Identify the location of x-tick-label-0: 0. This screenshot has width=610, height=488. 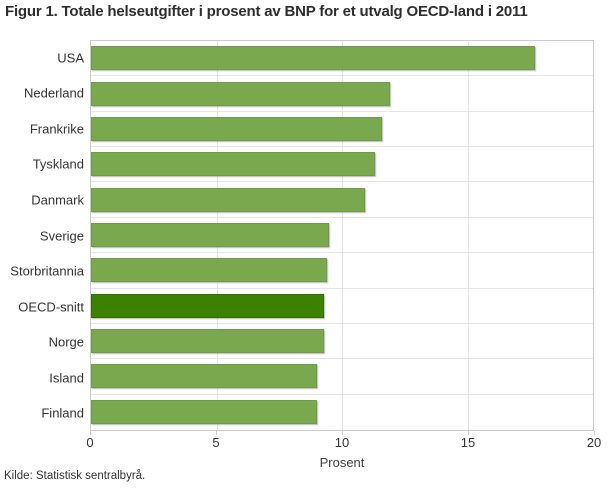
(90, 442).